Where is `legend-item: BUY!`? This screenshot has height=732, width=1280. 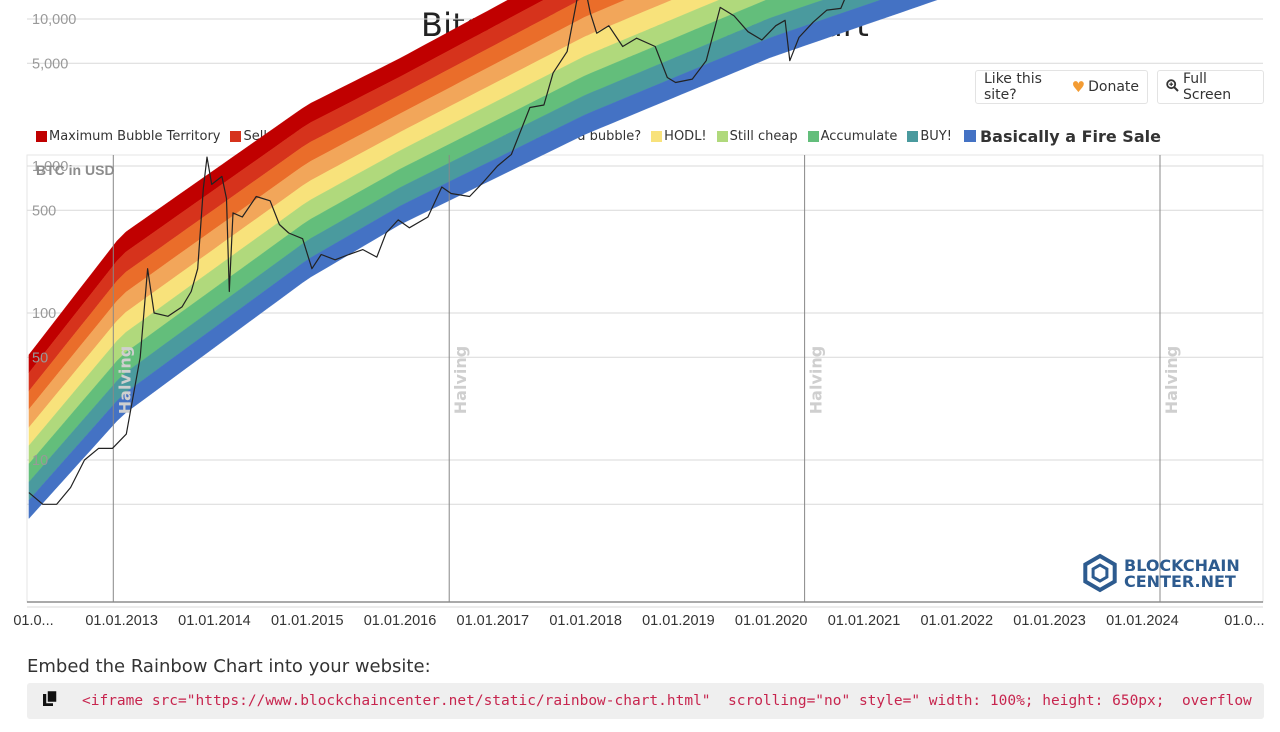 legend-item: BUY! is located at coordinates (929, 136).